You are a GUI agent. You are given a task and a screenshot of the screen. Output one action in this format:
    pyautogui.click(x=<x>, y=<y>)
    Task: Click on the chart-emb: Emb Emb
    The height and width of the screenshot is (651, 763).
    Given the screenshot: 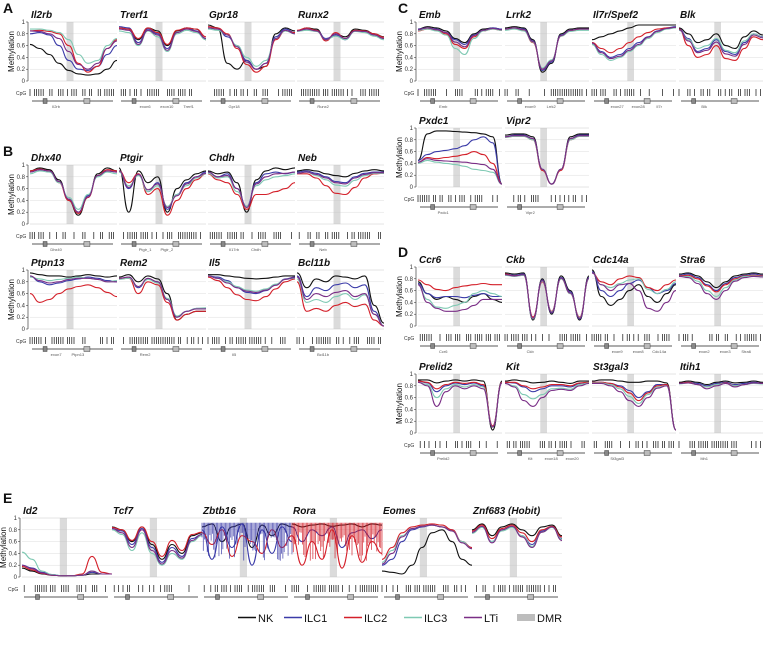 What is the action you would take?
    pyautogui.click(x=460, y=59)
    